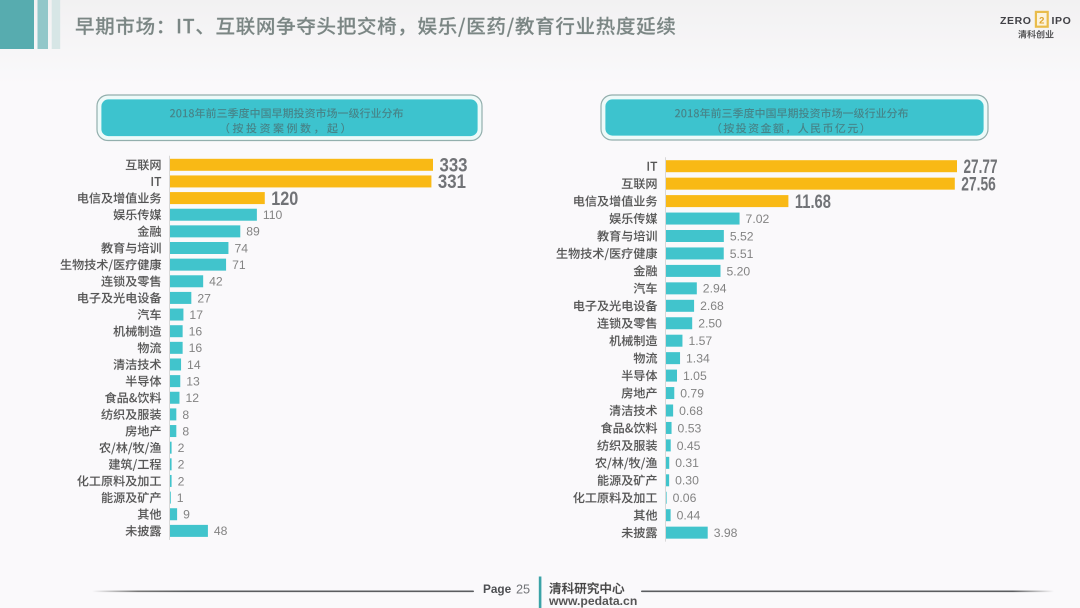 This screenshot has height=608, width=1080. What do you see at coordinates (742, 254) in the screenshot?
I see `svg-text: 5.51` at bounding box center [742, 254].